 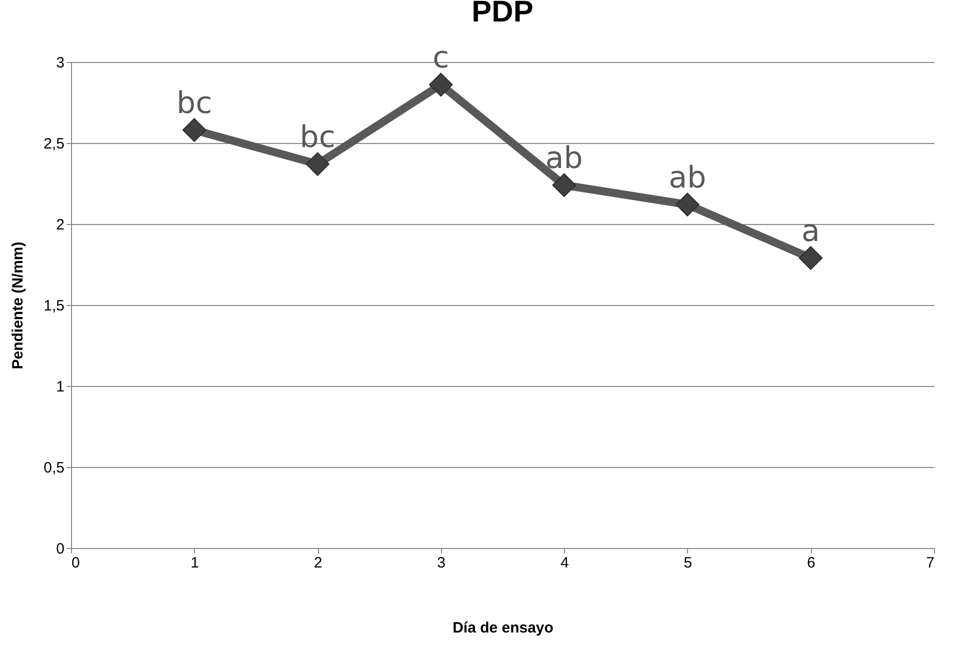 I want to click on annotation: a, so click(x=811, y=232).